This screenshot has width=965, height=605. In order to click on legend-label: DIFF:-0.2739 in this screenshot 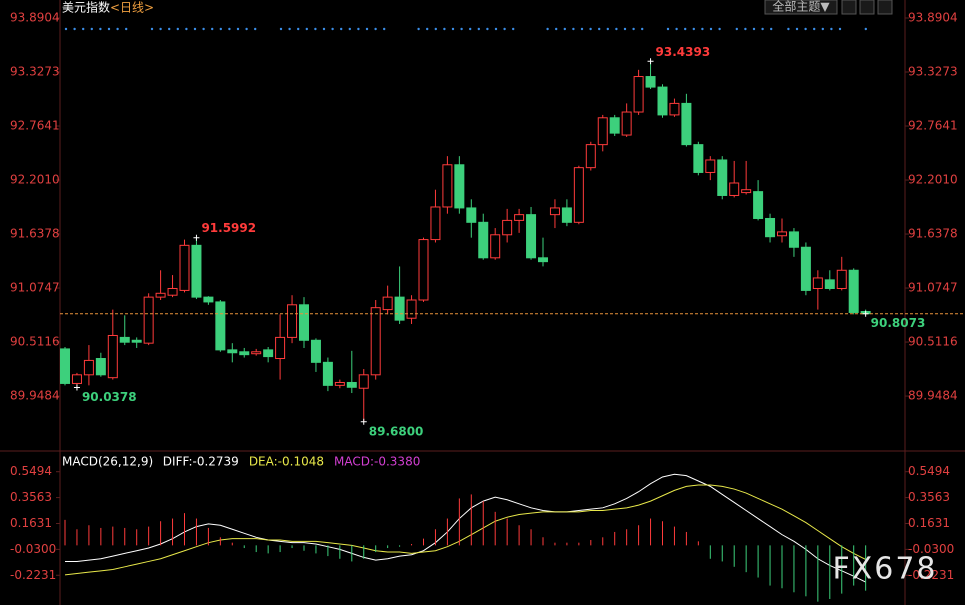, I will do `click(201, 462)`.